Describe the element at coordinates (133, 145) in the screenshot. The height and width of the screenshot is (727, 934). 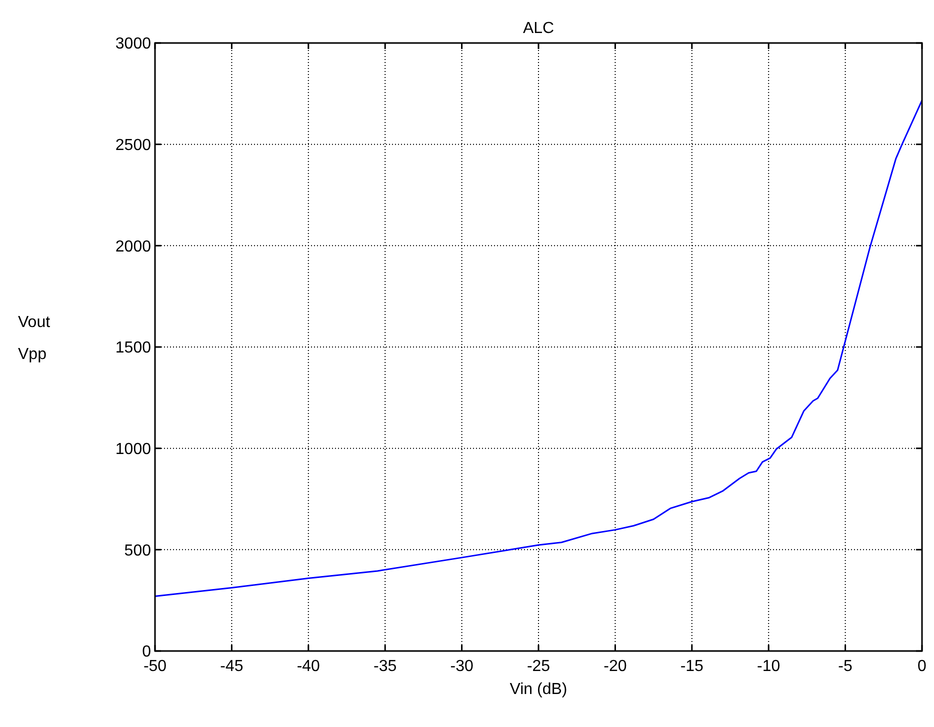
I see `y-tick-label: 2500` at that location.